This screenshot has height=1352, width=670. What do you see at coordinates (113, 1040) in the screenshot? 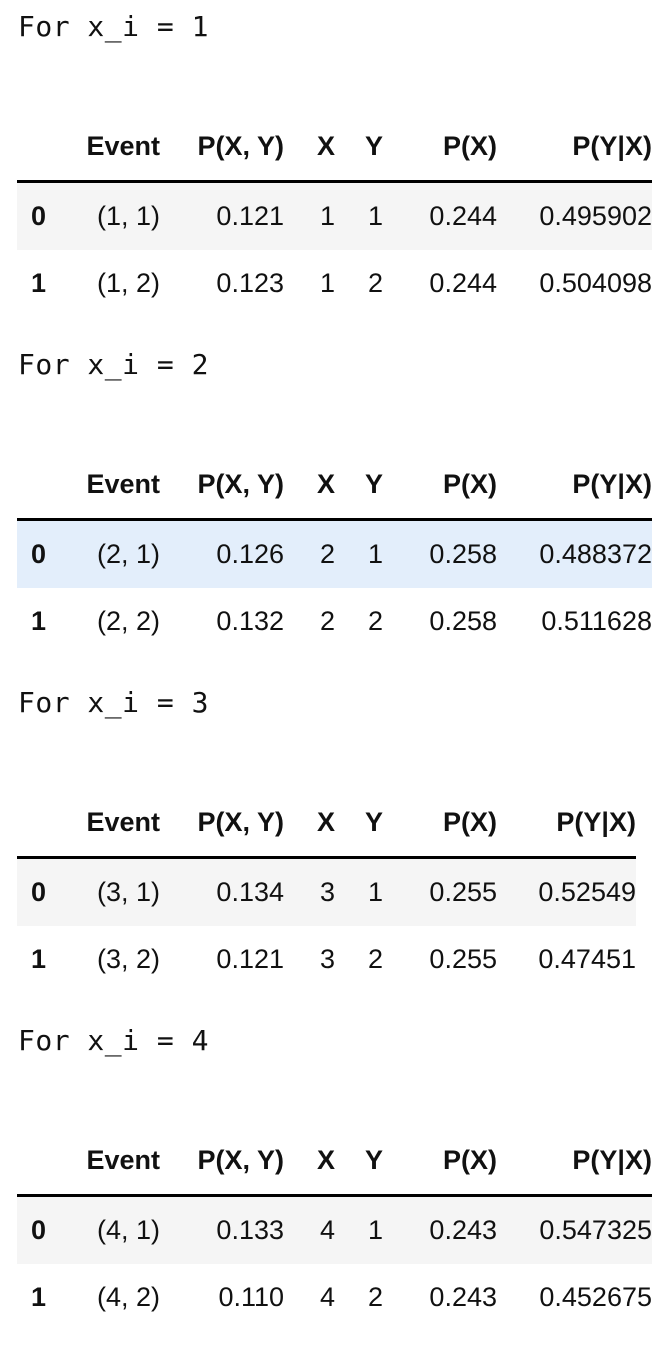
I see `print-output: For x_i = 4` at bounding box center [113, 1040].